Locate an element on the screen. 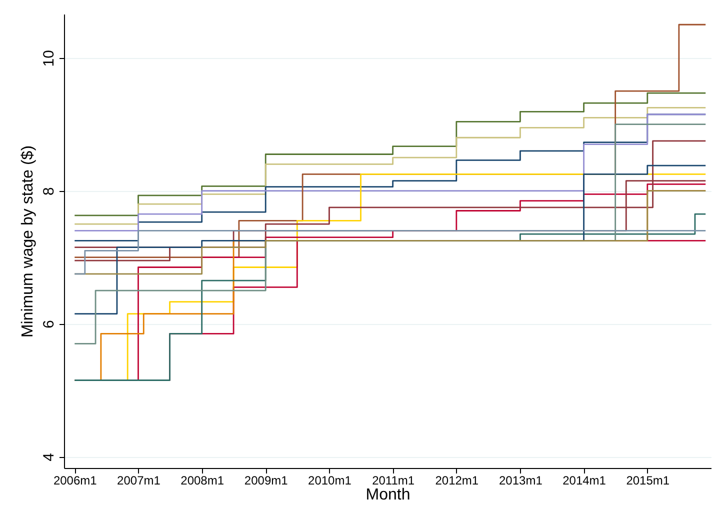 This screenshot has height=510, width=713. x-tick-label: 2012m1 is located at coordinates (457, 481).